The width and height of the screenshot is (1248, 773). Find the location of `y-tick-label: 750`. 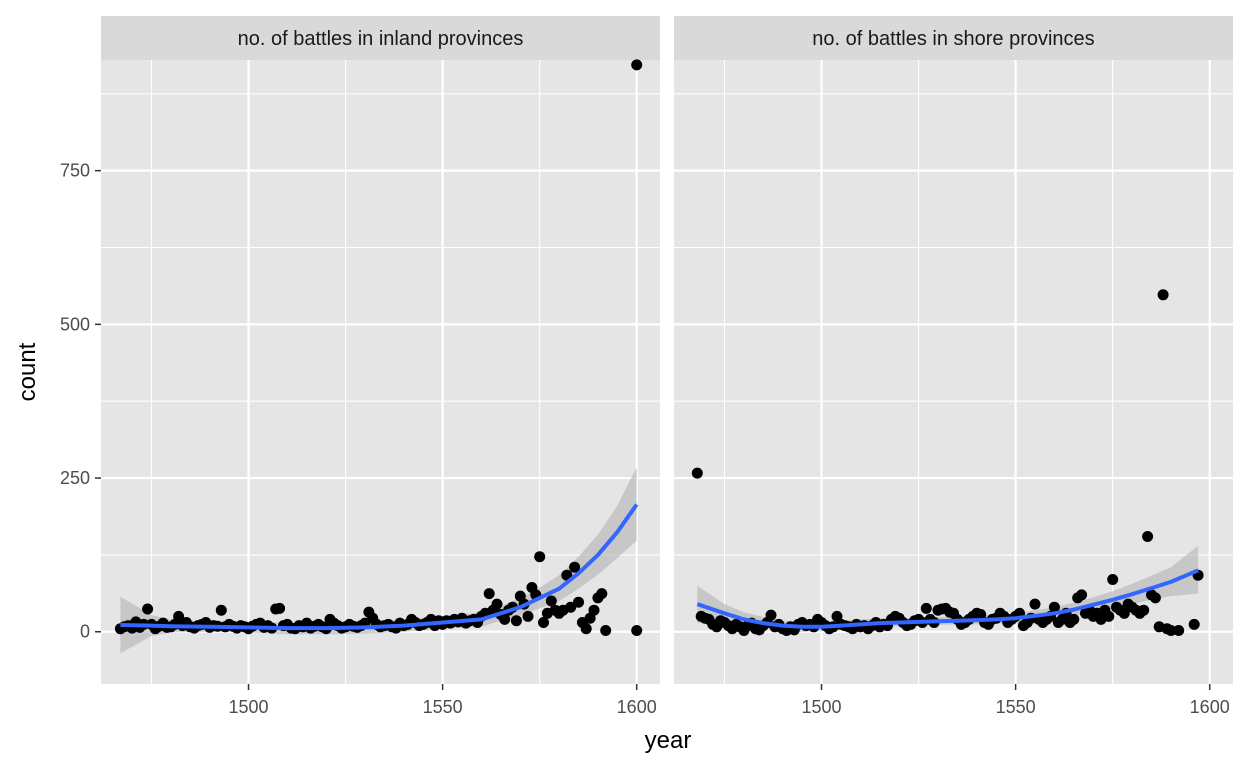

y-tick-label: 750 is located at coordinates (75, 171).